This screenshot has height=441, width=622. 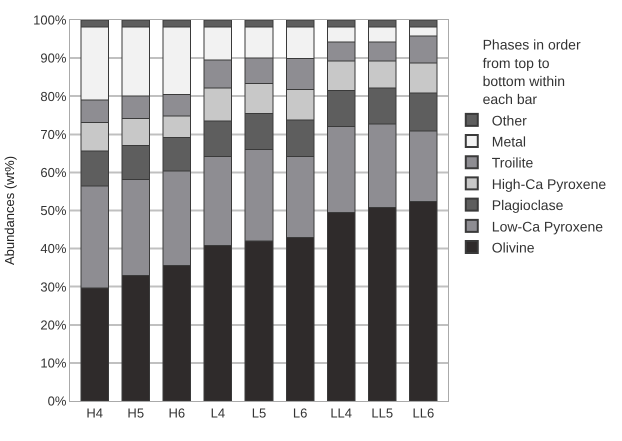 I want to click on legend-label: High-Ca Pyroxene, so click(x=549, y=184).